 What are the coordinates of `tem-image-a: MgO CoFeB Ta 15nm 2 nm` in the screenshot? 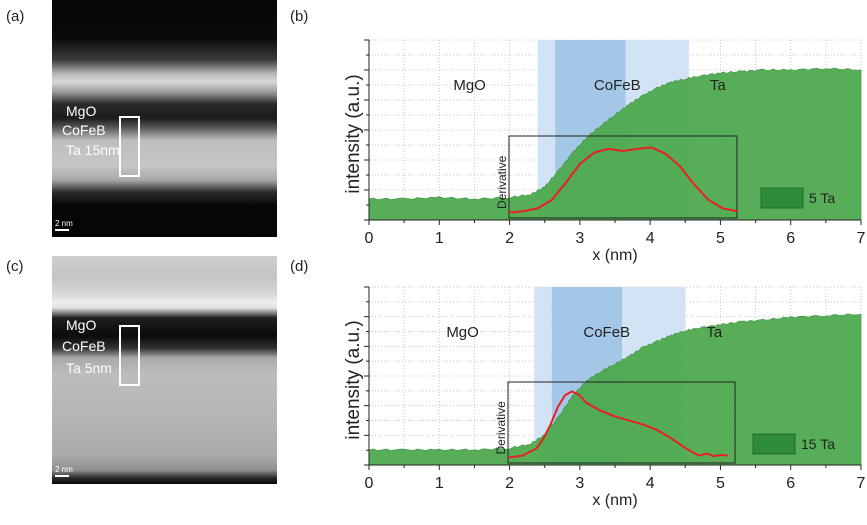 It's located at (164, 118).